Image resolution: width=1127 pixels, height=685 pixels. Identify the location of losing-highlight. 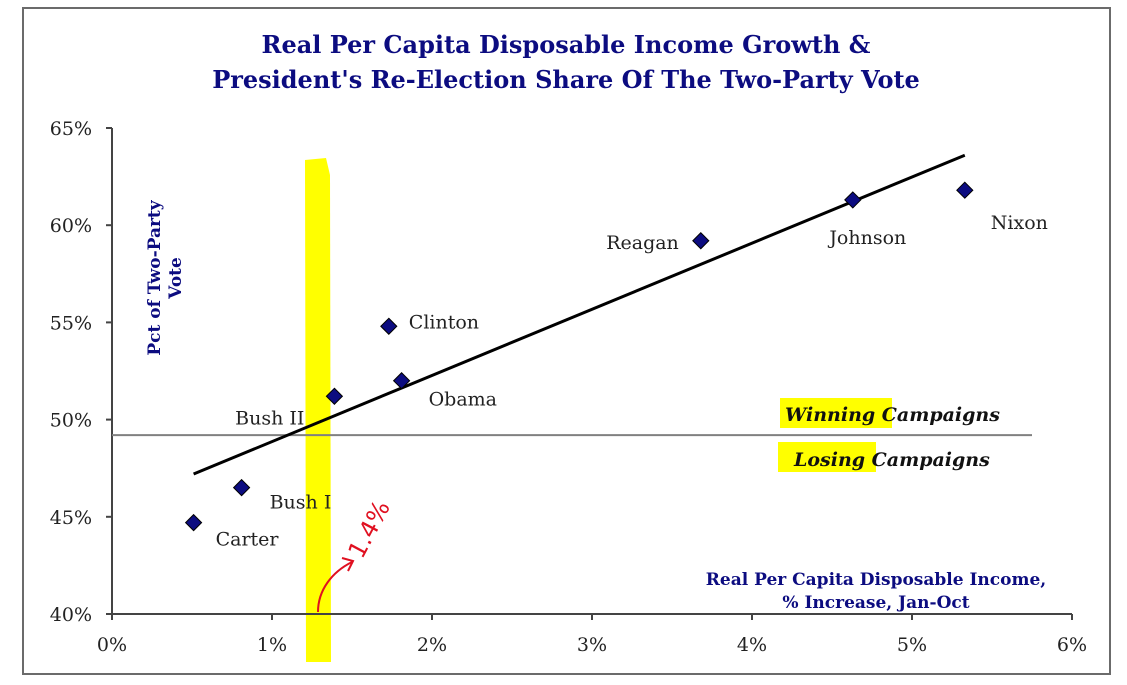
(827, 457).